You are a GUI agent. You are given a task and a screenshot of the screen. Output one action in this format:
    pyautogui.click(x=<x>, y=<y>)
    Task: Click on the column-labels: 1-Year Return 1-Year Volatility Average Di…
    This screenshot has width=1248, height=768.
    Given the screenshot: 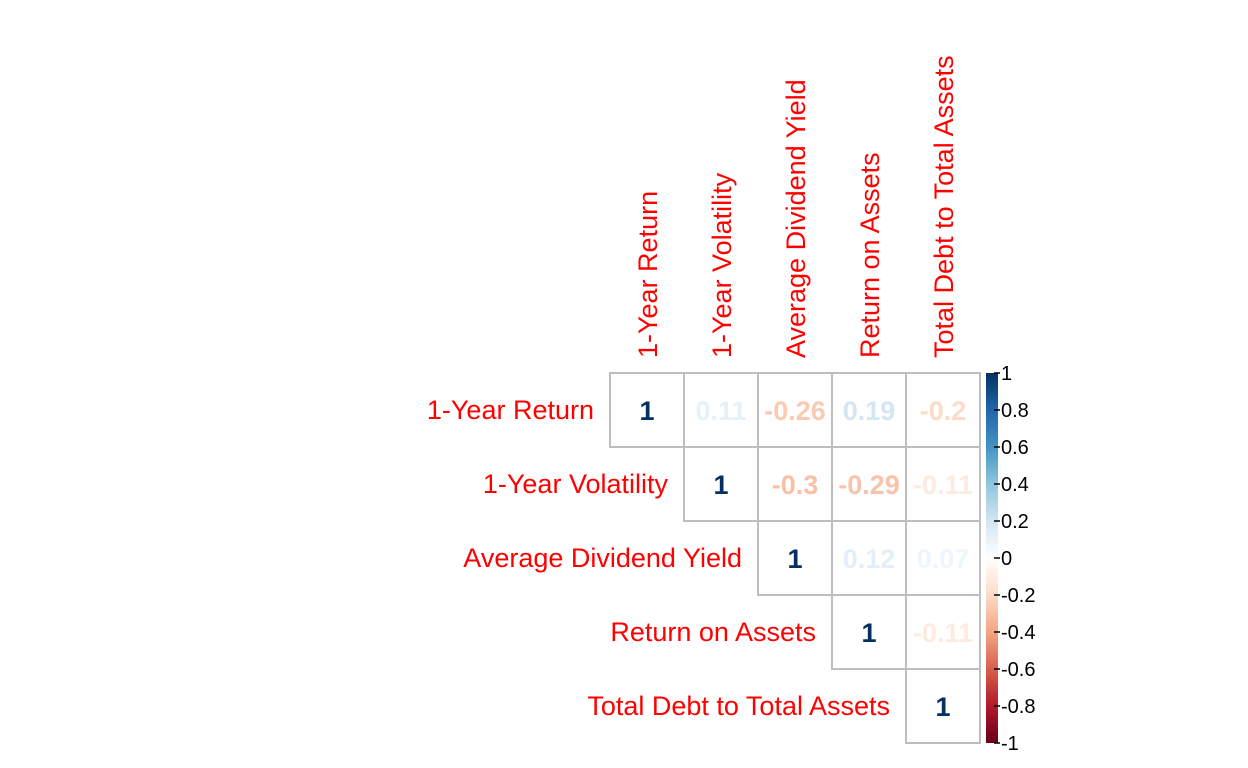 What is the action you would take?
    pyautogui.click(x=796, y=206)
    